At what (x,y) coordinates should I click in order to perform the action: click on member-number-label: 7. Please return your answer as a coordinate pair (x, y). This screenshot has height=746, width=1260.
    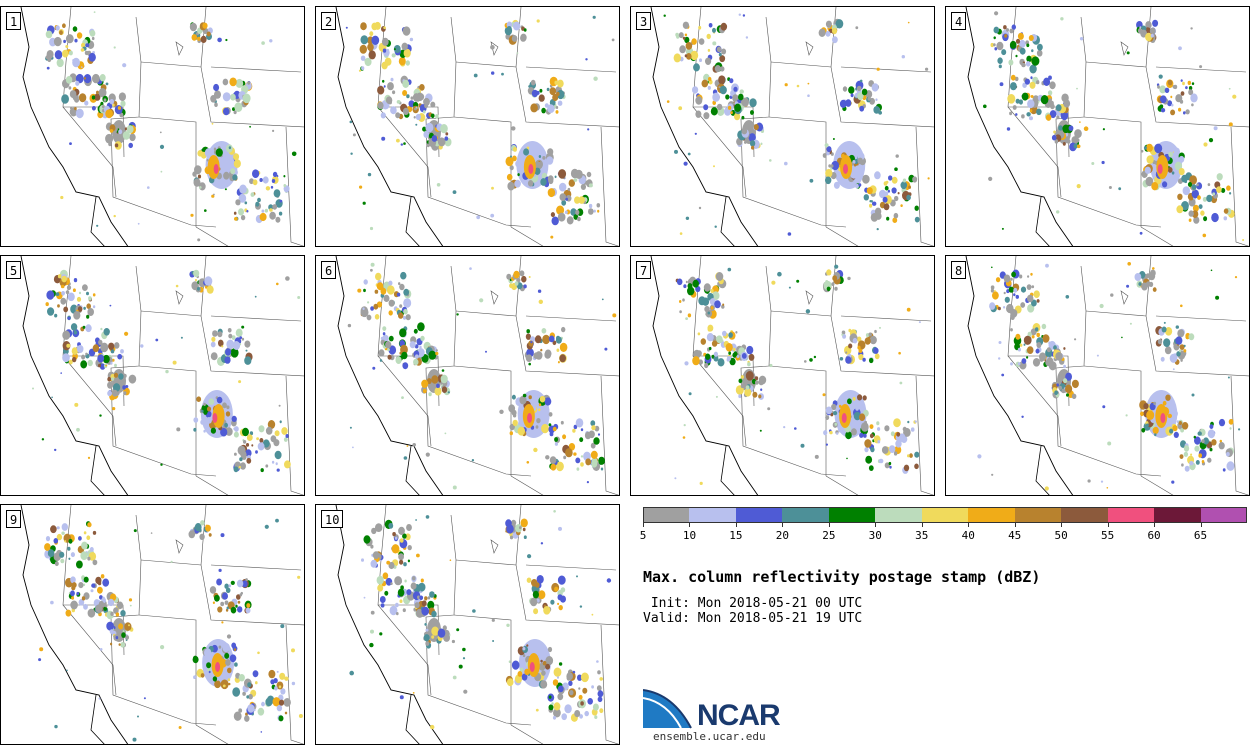
    Looking at the image, I should click on (644, 270).